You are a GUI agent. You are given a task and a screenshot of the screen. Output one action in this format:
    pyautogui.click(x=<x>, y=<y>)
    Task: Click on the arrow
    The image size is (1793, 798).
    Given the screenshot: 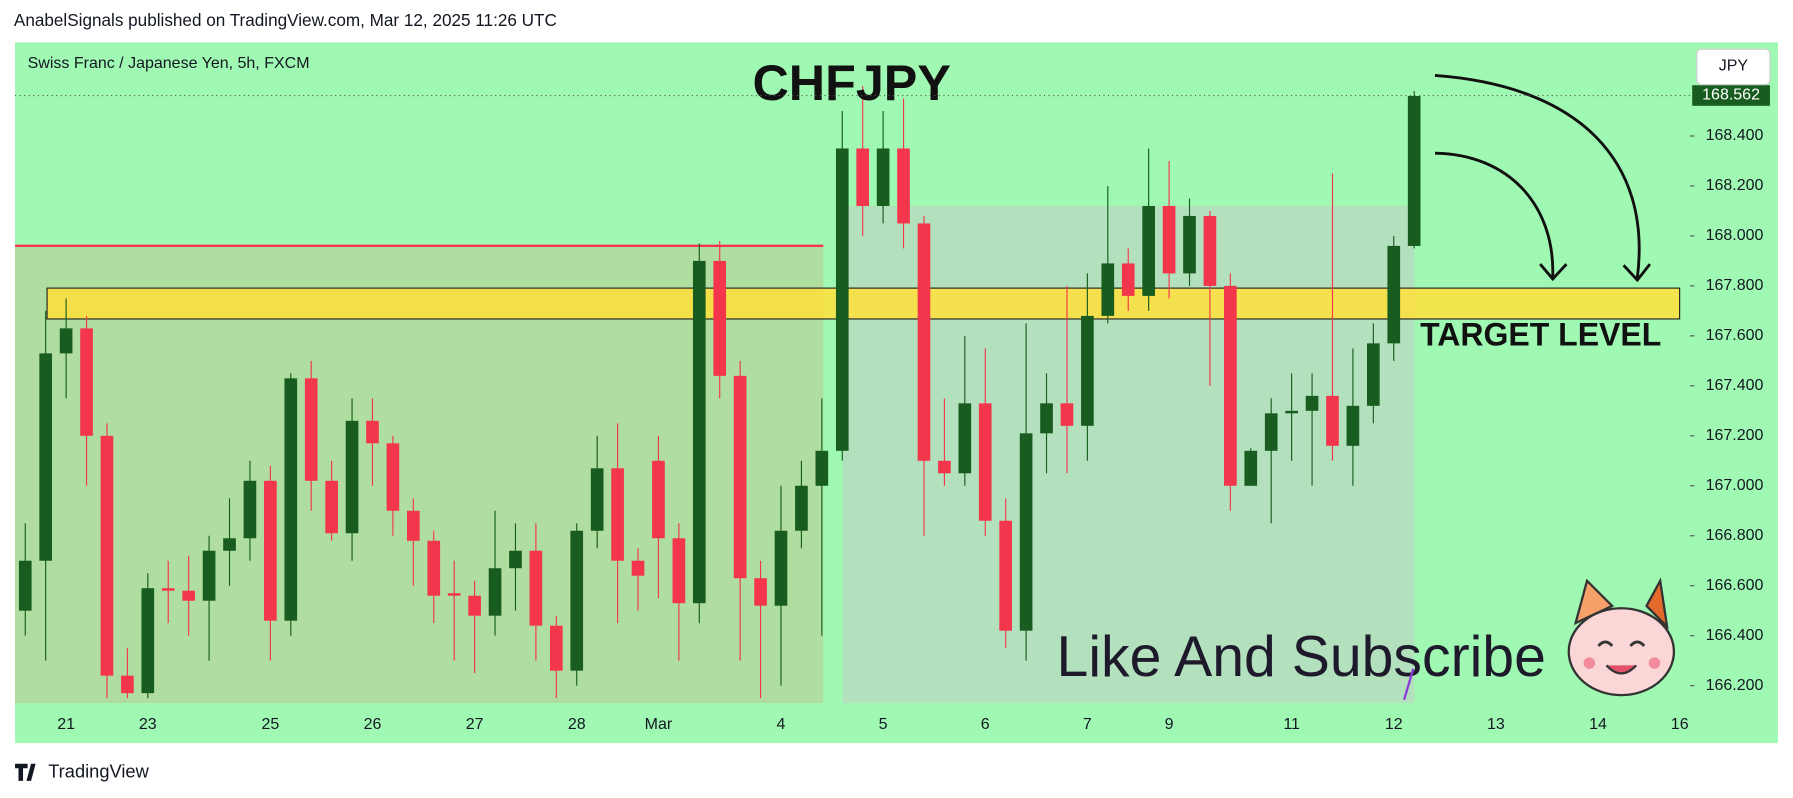 What is the action you would take?
    pyautogui.click(x=1494, y=214)
    